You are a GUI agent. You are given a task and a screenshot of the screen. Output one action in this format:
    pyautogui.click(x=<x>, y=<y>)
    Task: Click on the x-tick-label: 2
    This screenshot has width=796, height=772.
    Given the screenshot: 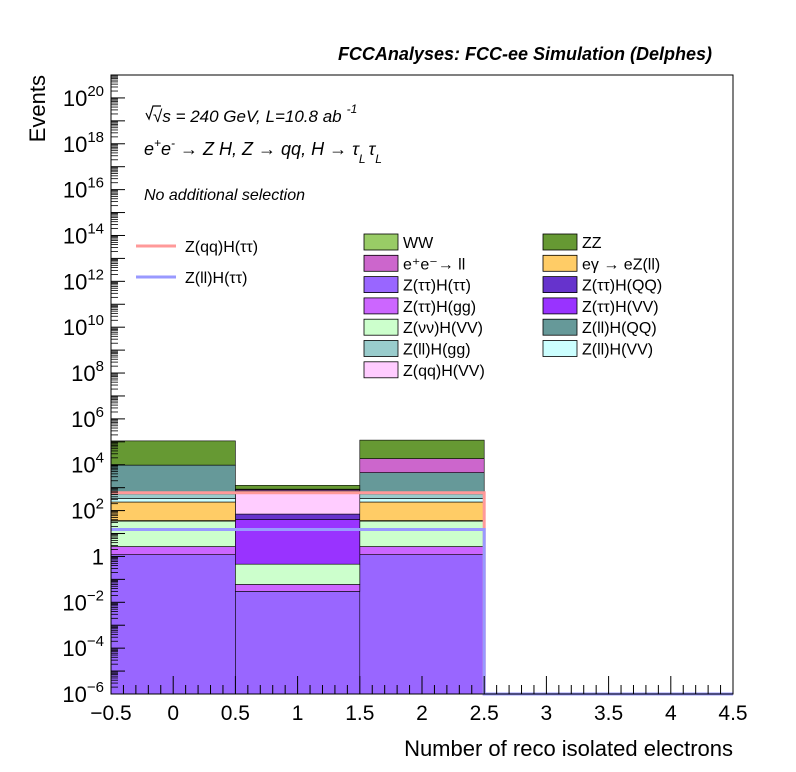 What is the action you would take?
    pyautogui.click(x=422, y=713)
    